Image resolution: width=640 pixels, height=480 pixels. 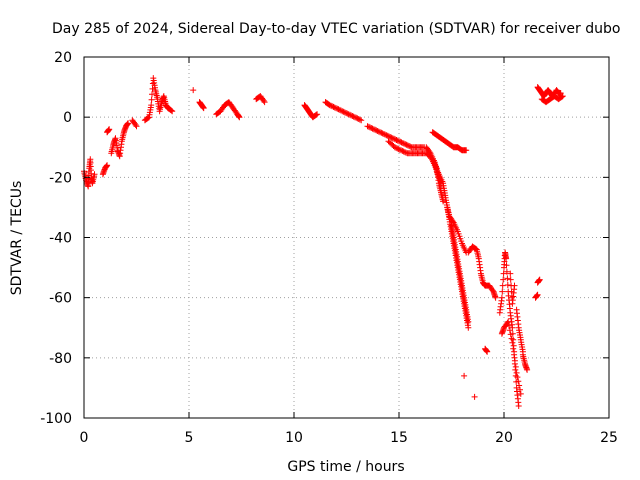 What do you see at coordinates (63, 58) in the screenshot?
I see `y-tick-label: 20` at bounding box center [63, 58].